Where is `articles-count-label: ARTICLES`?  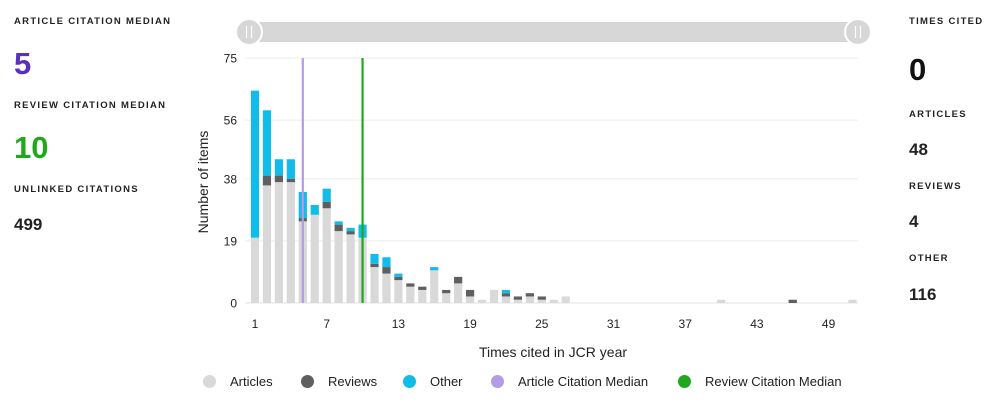
articles-count-label: ARTICLES is located at coordinates (938, 114).